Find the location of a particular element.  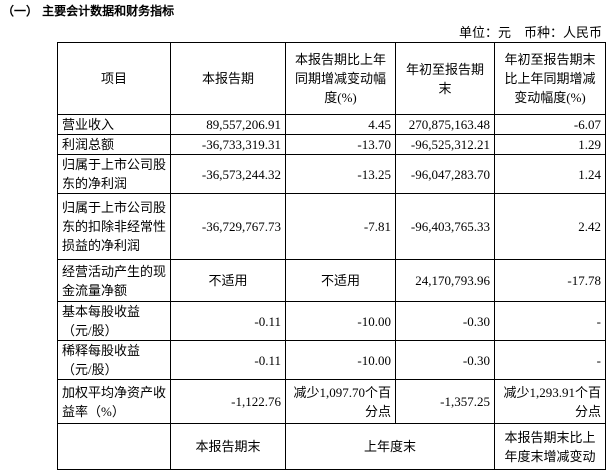

cell: -6.07 is located at coordinates (550, 124).